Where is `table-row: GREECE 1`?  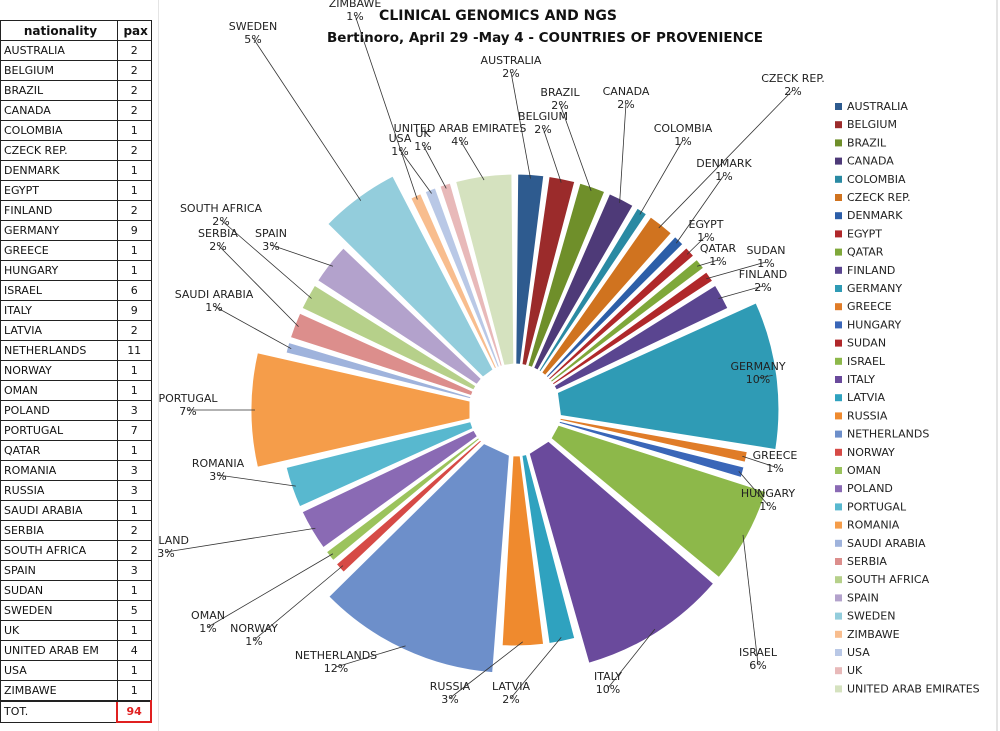
table-row: GREECE 1 is located at coordinates (76, 250).